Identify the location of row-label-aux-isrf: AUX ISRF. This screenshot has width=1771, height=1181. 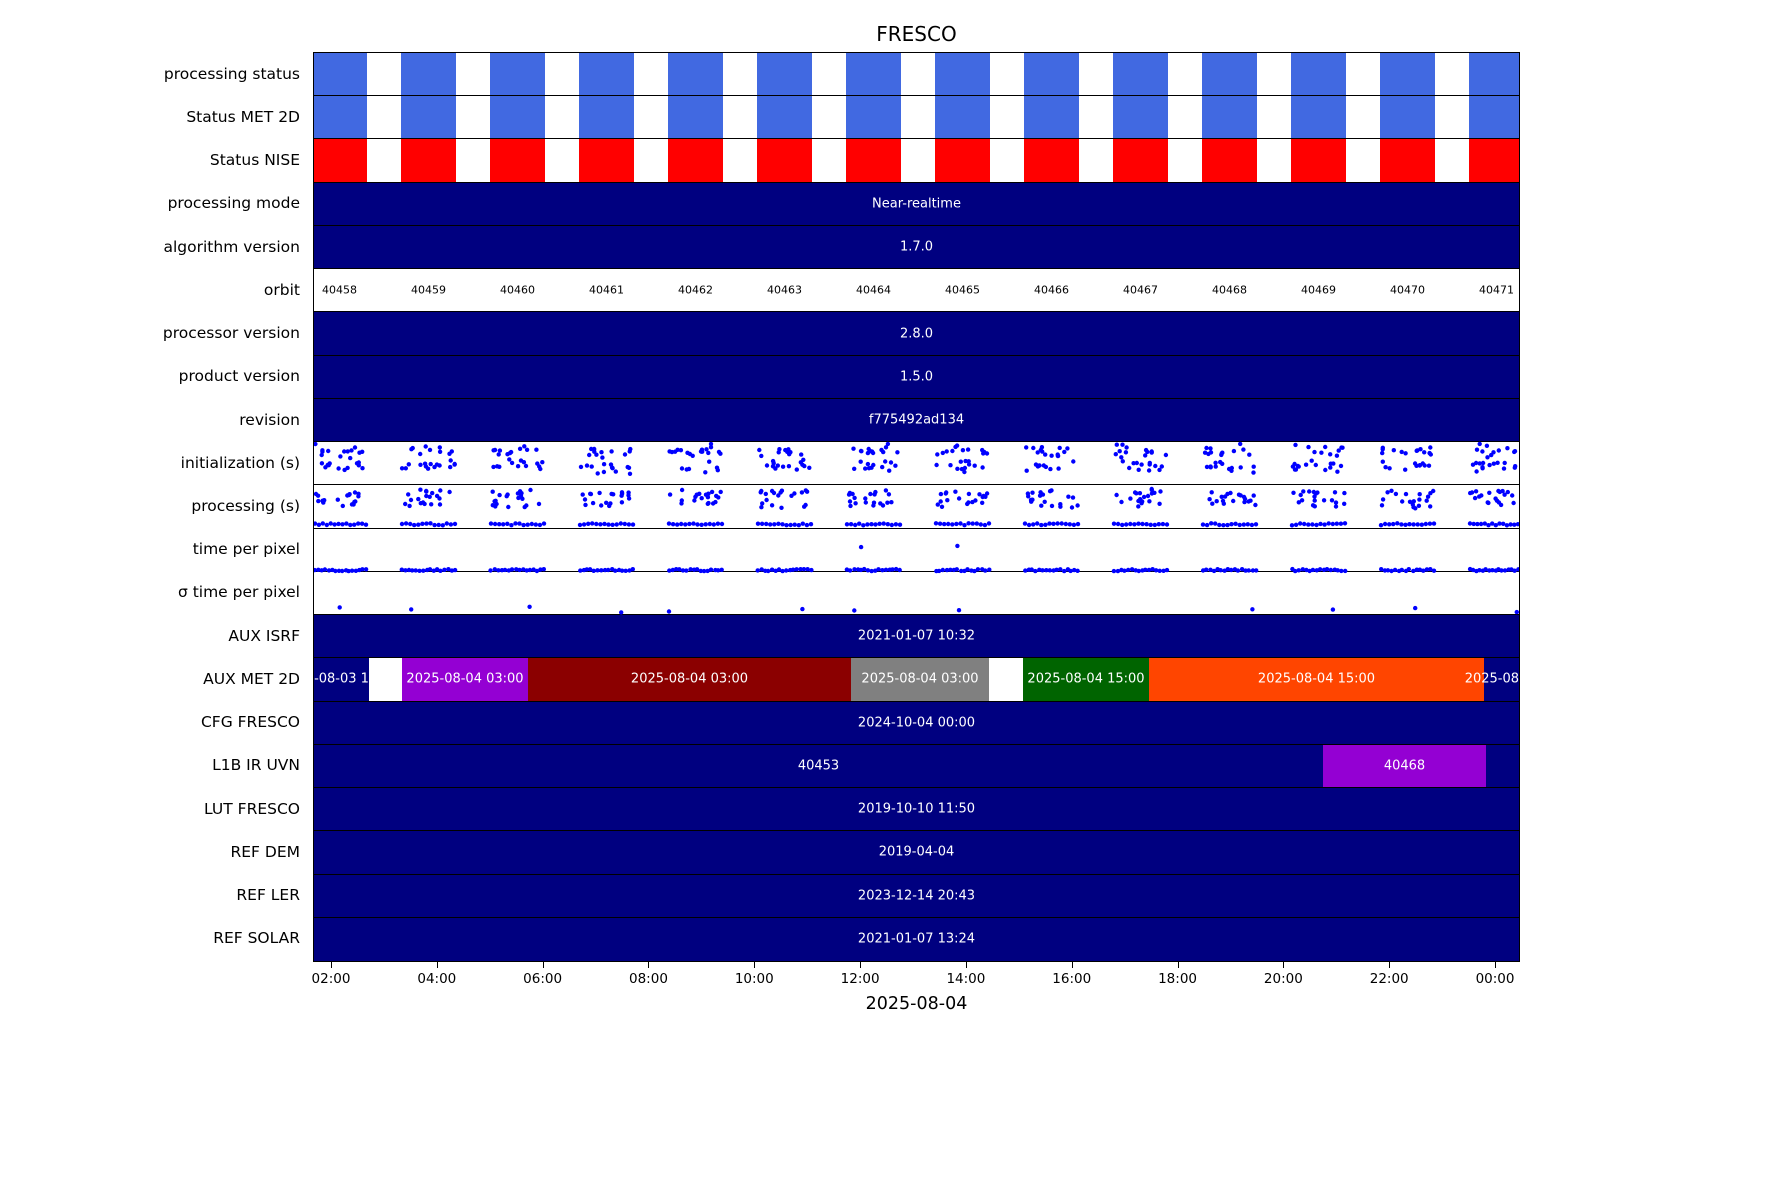
(264, 635).